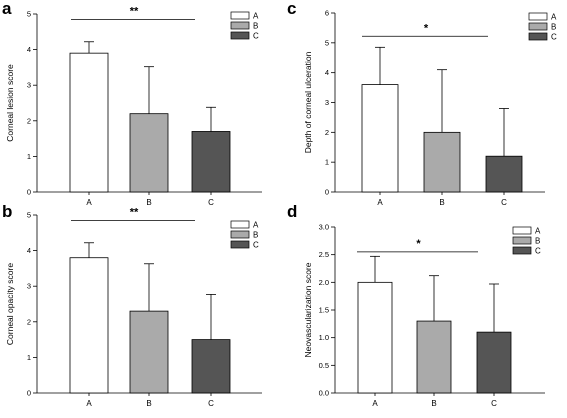  What do you see at coordinates (324, 282) in the screenshot?
I see `y-tick-label: 2.0` at bounding box center [324, 282].